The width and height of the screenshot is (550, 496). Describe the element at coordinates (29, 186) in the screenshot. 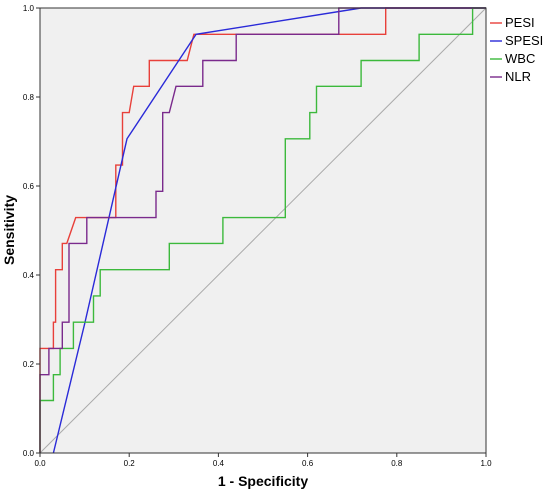

I see `y-tick-label: 0.6` at that location.